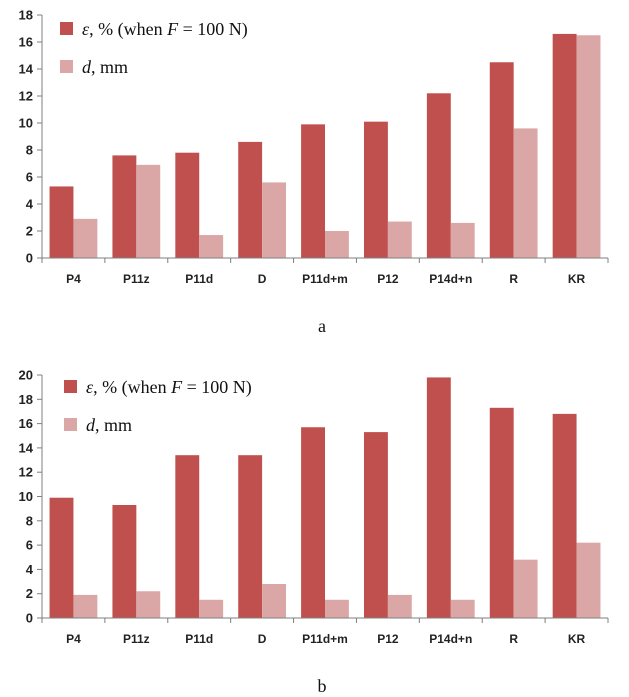 The width and height of the screenshot is (629, 697). What do you see at coordinates (322, 326) in the screenshot?
I see `panel-label-a: a` at bounding box center [322, 326].